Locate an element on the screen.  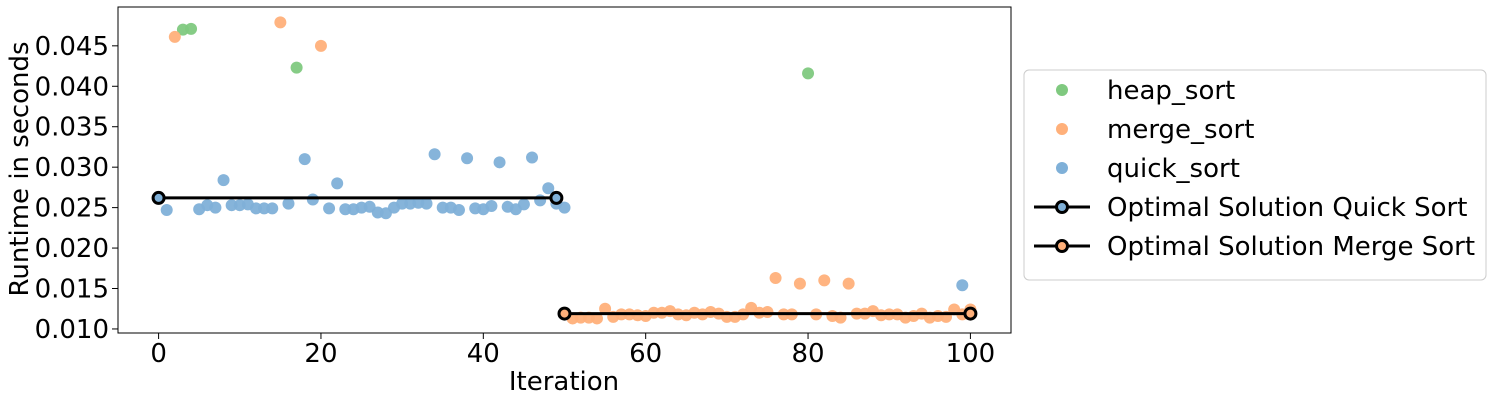
legend-marker-quick-sort is located at coordinates (1062, 168).